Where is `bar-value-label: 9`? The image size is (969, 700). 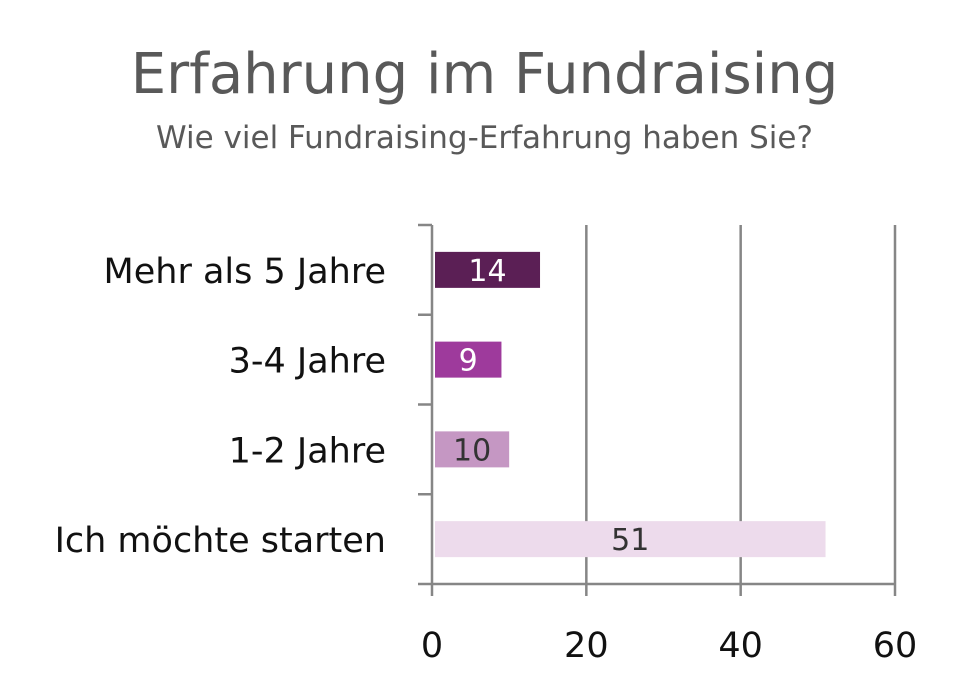
bar-value-label: 9 is located at coordinates (468, 361).